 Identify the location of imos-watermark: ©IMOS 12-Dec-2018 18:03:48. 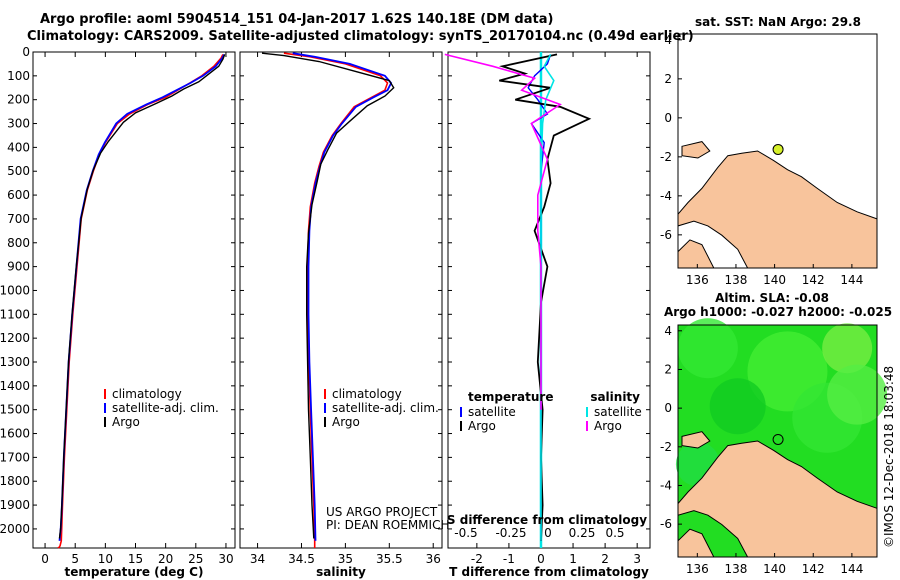
(889, 456).